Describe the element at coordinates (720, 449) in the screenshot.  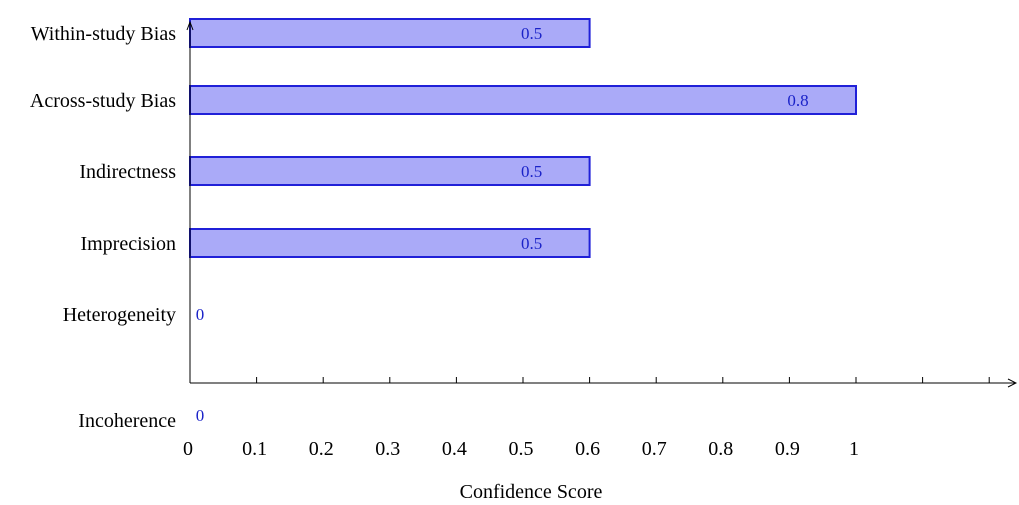
I see `x-tick-label: 0.8` at that location.